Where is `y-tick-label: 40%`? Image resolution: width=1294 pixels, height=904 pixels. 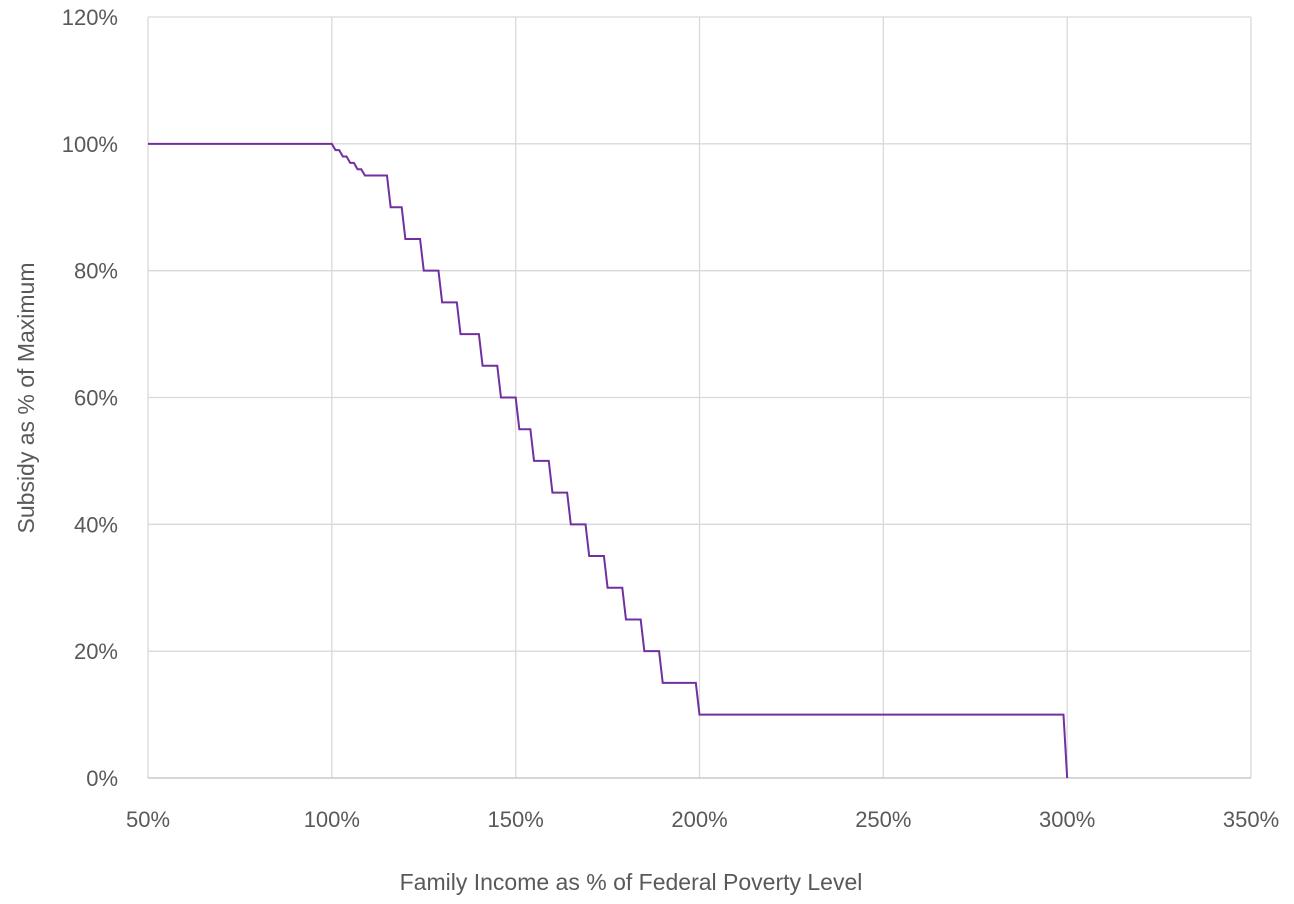
y-tick-label: 40% is located at coordinates (96, 524).